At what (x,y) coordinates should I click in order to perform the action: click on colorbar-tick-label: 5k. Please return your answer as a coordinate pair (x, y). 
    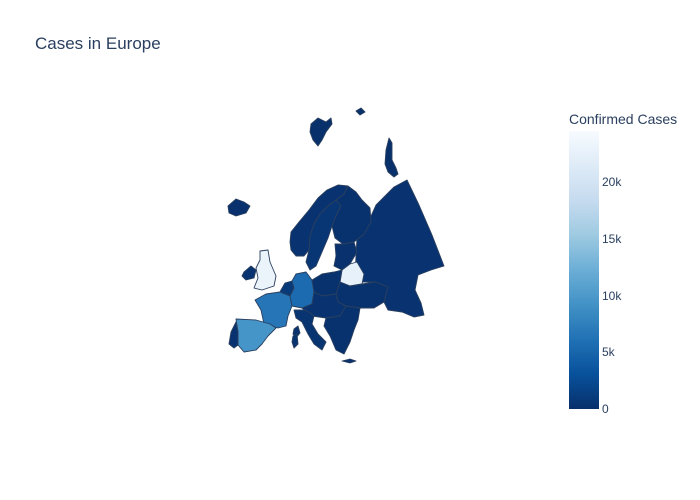
    Looking at the image, I should click on (608, 352).